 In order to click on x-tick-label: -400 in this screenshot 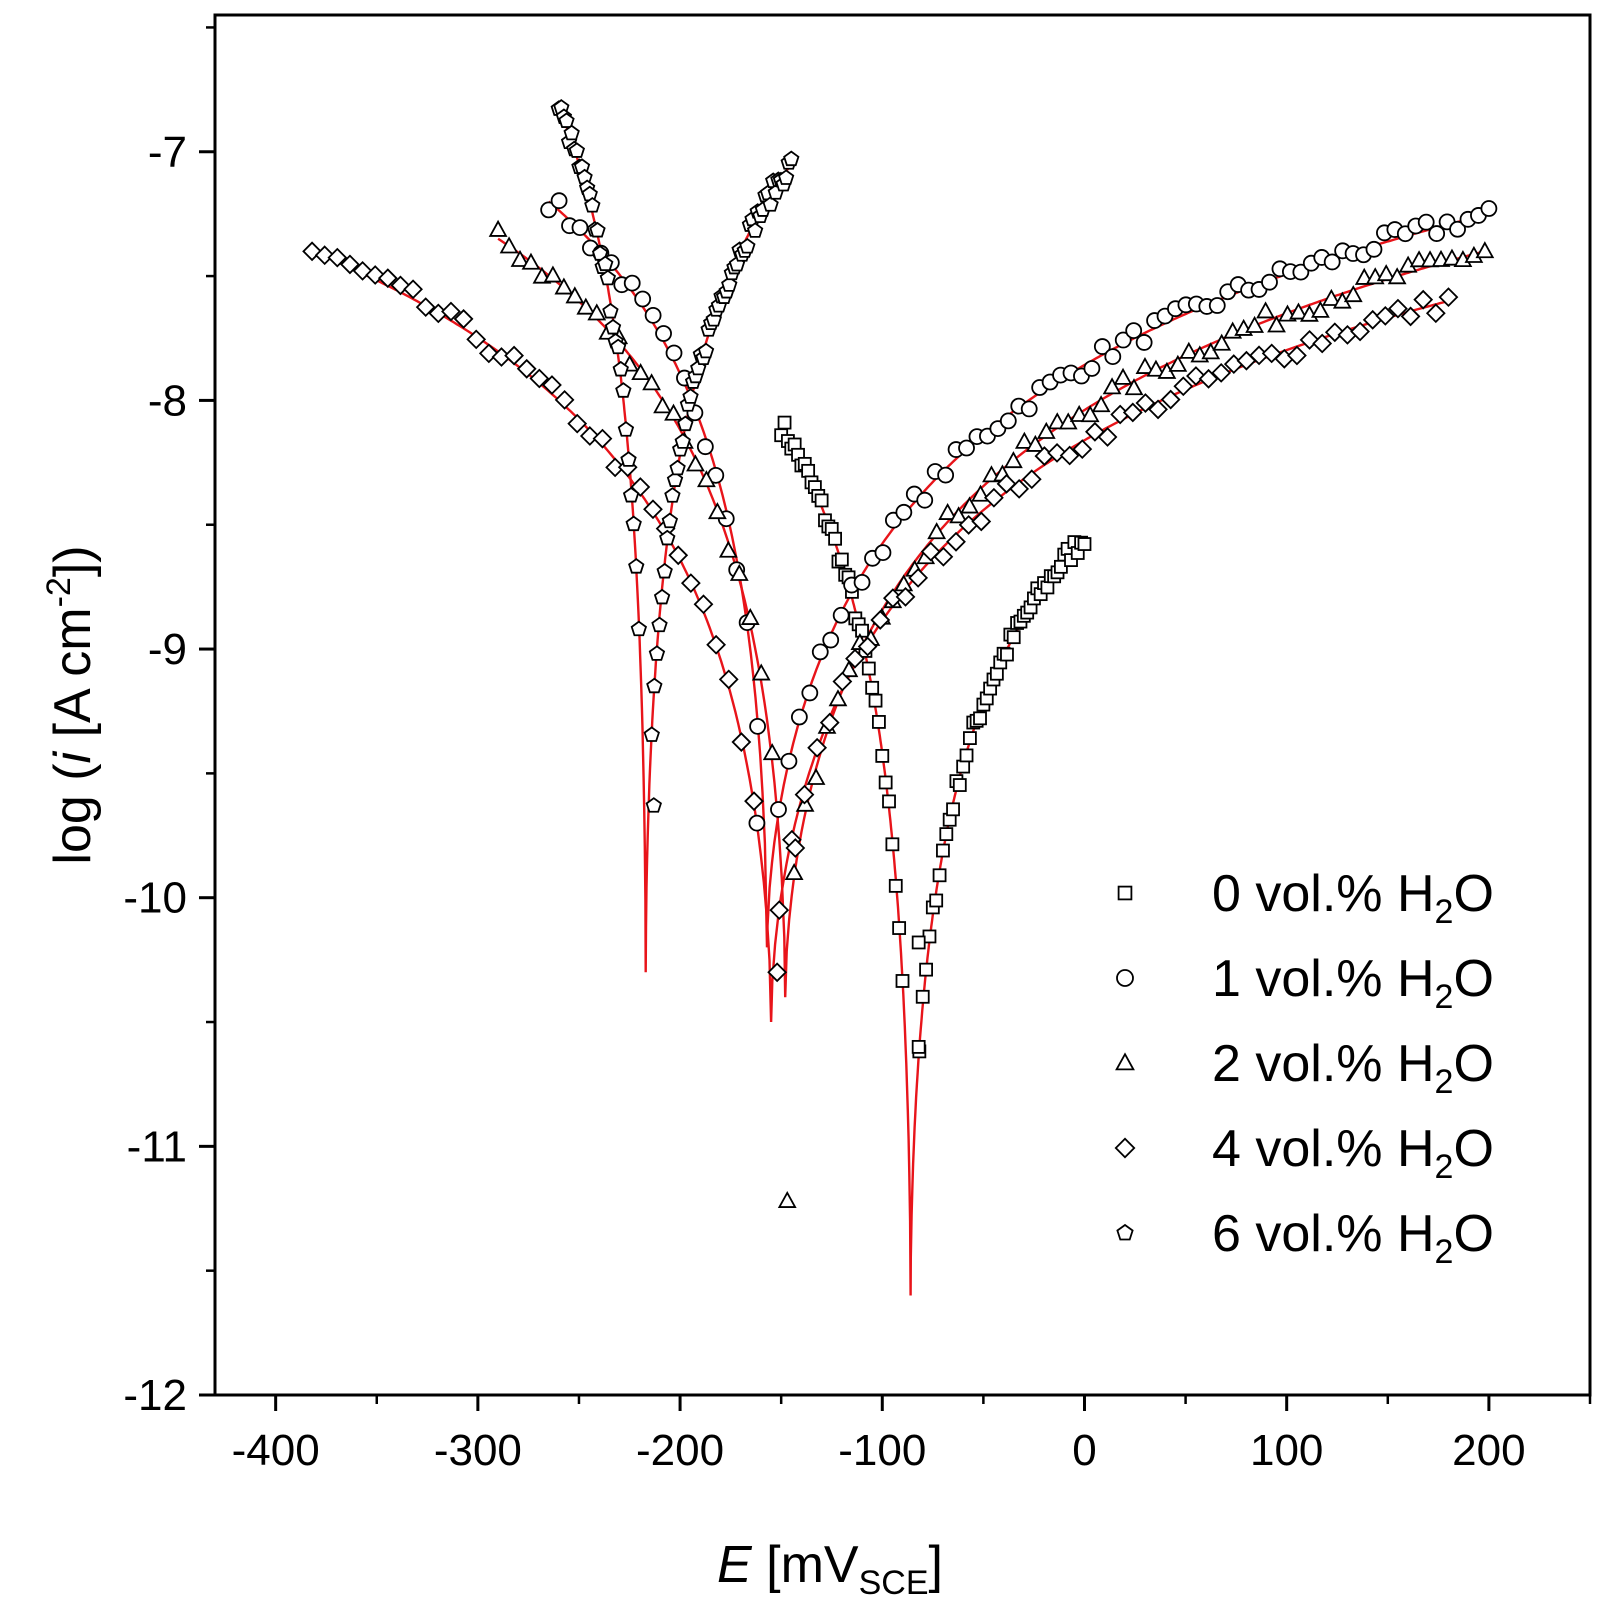, I will do `click(276, 1450)`.